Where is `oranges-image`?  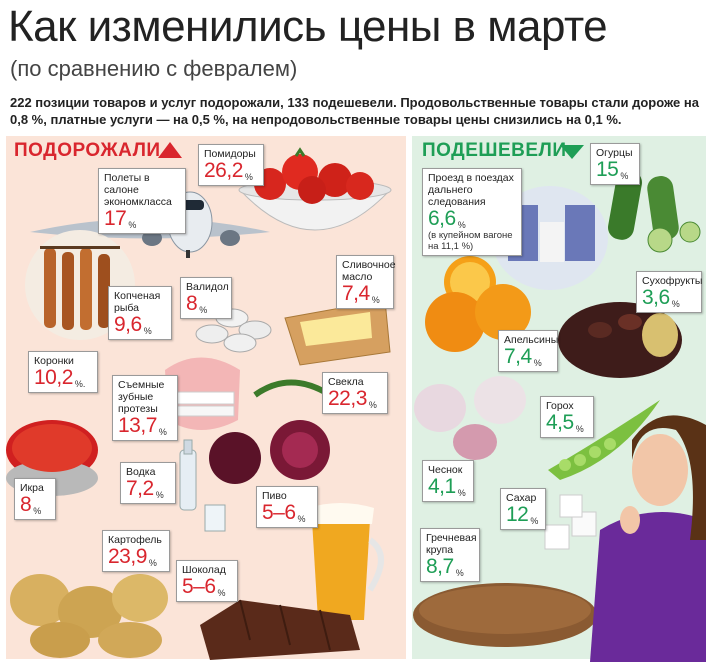 oranges-image is located at coordinates (478, 304).